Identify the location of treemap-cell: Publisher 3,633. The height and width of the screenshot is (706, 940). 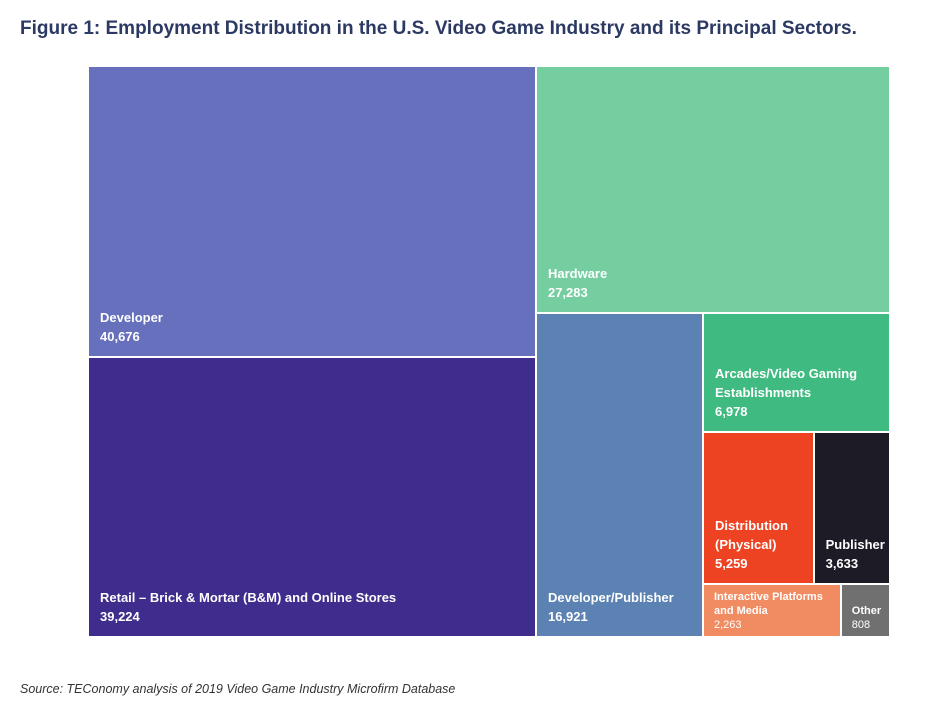
(851, 508).